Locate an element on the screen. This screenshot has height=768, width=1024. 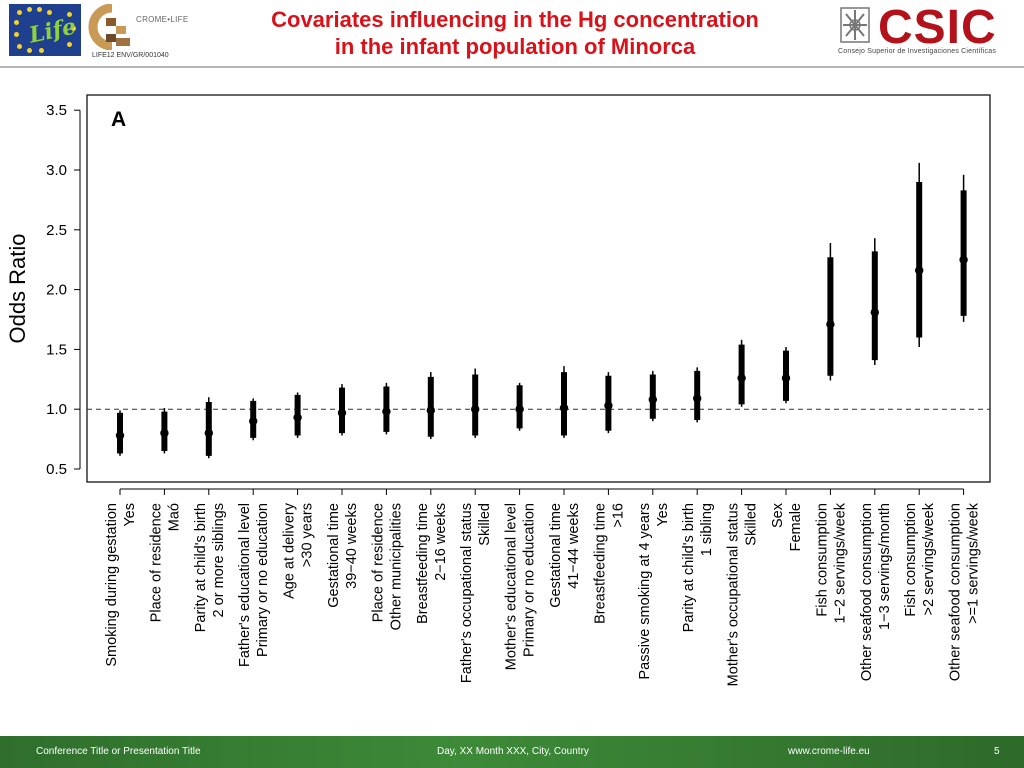
x-tick-level-label: Female is located at coordinates (796, 527).